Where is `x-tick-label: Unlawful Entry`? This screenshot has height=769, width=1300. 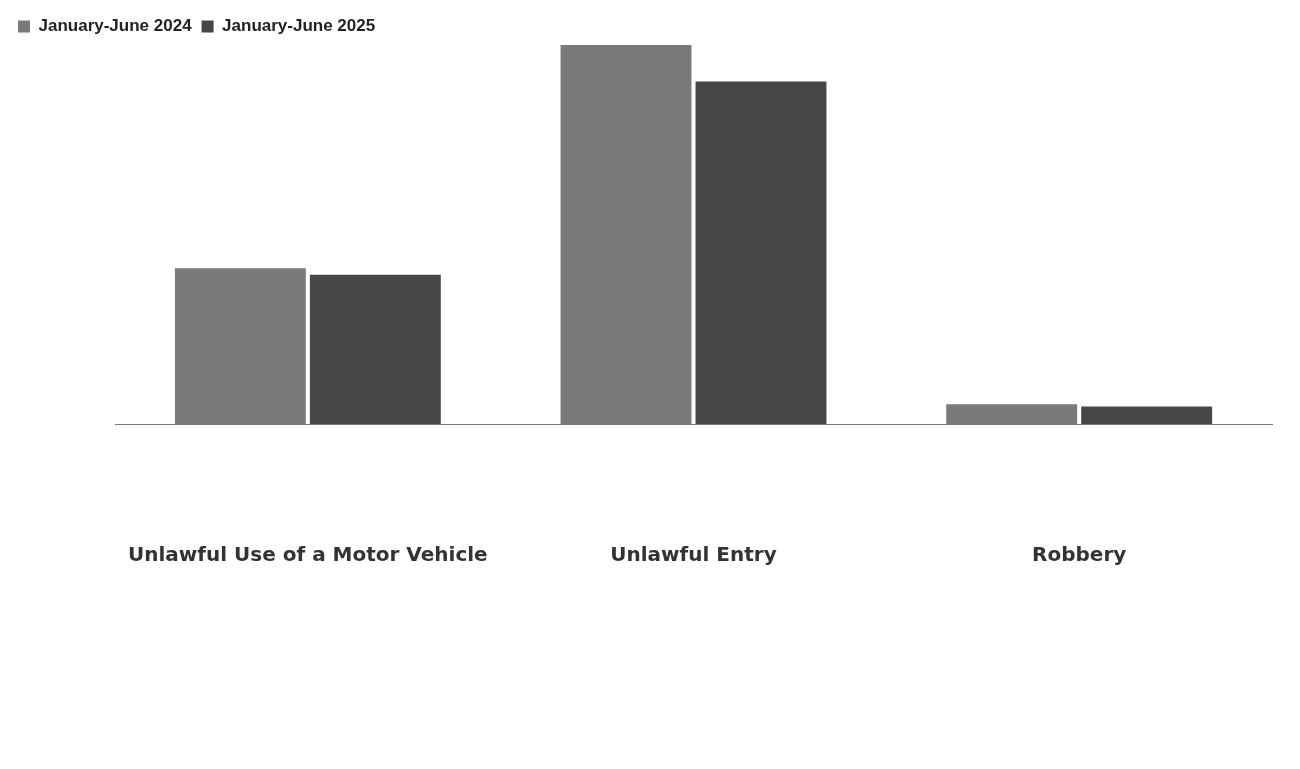
x-tick-label: Unlawful Entry is located at coordinates (693, 554).